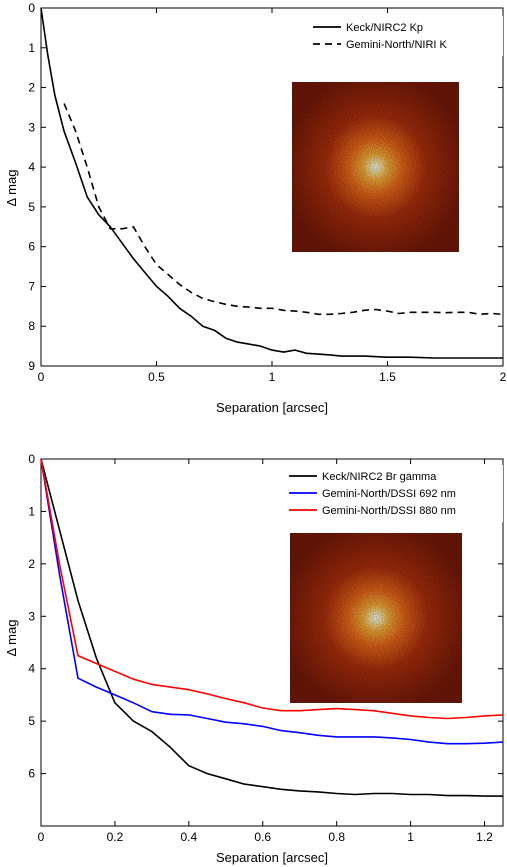 The height and width of the screenshot is (867, 507). I want to click on y-tick-label: 9, so click(31, 366).